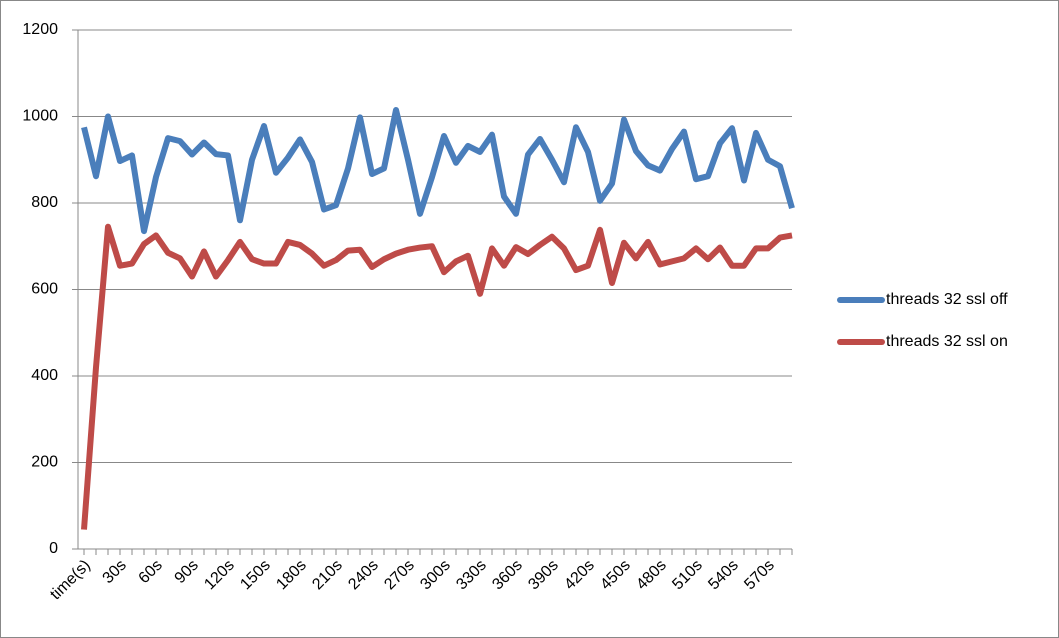  I want to click on y-tick-label: 400, so click(44, 375).